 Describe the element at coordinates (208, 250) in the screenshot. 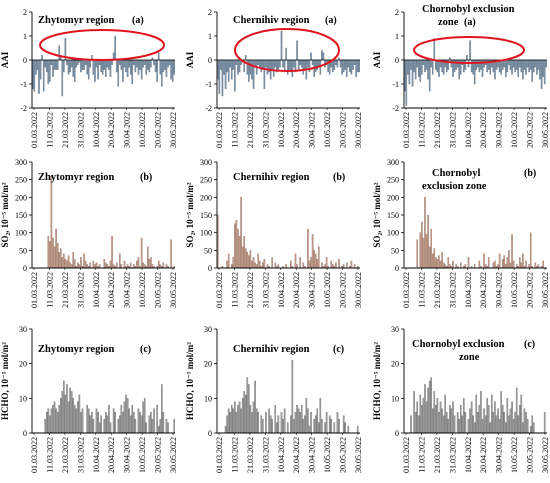

I see `y-tick-label: 50` at that location.